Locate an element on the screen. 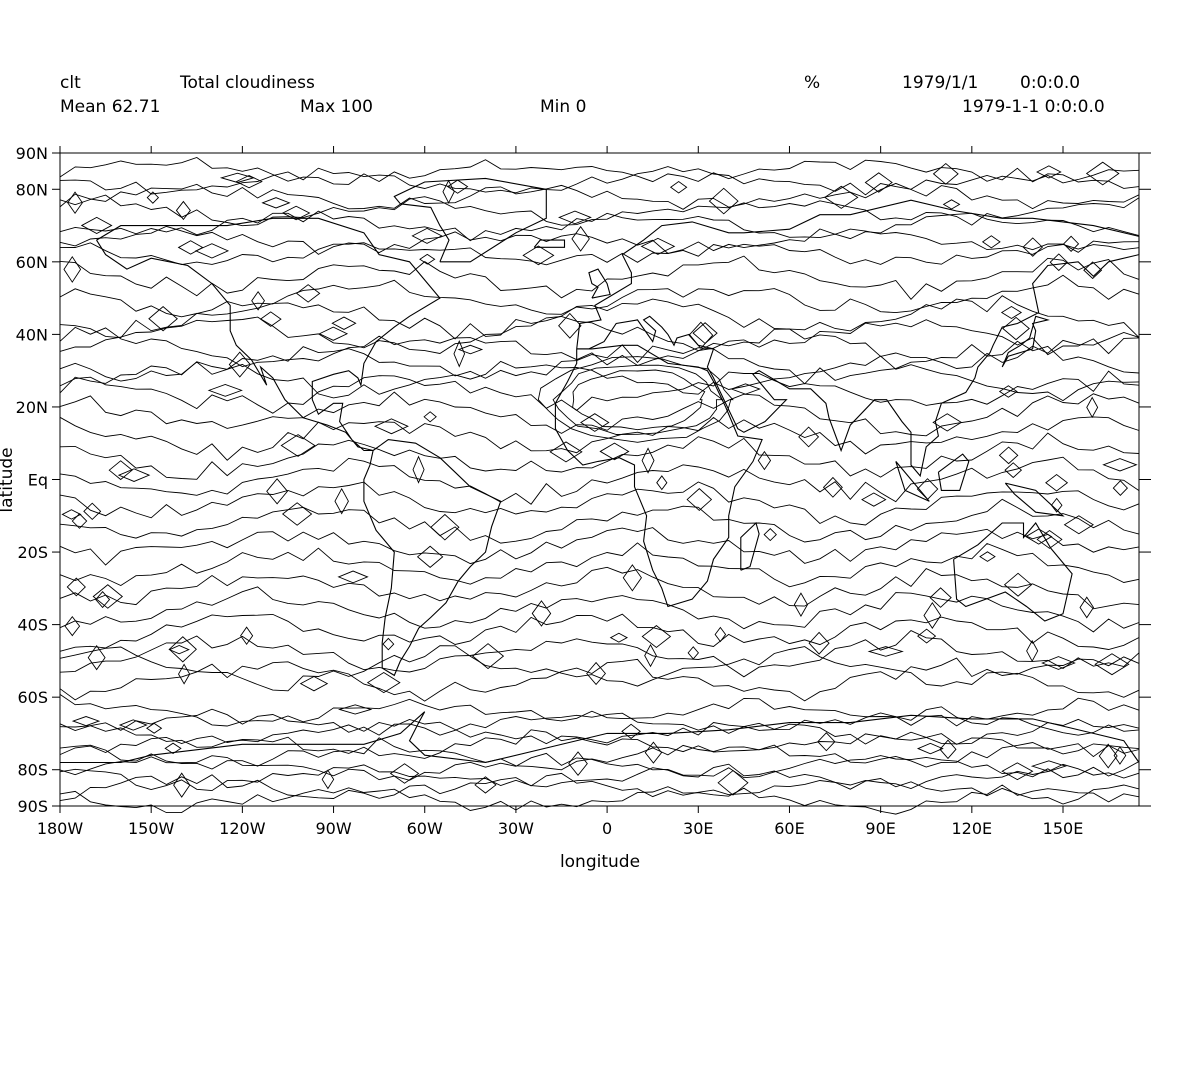 This screenshot has height=1091, width=1200. y-tick-label: 40N is located at coordinates (32, 334).